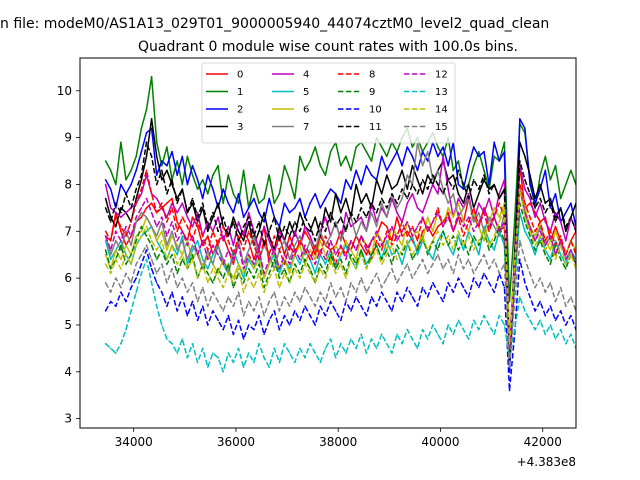 Image resolution: width=640 pixels, height=480 pixels. I want to click on y-tick-label: 6, so click(68, 278).